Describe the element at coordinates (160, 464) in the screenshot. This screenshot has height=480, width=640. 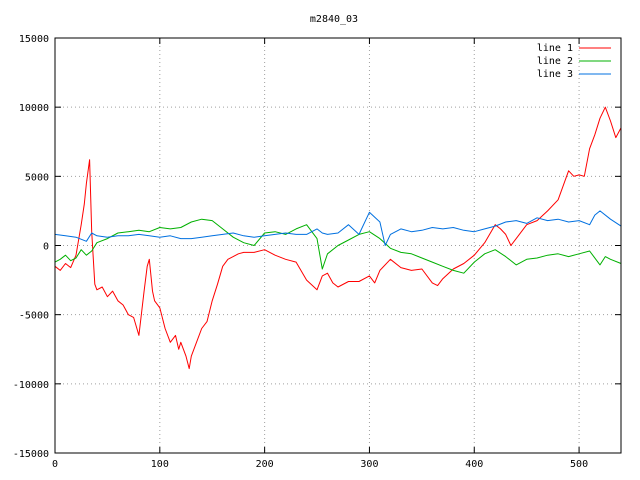
I see `x-tick-label: 100` at that location.